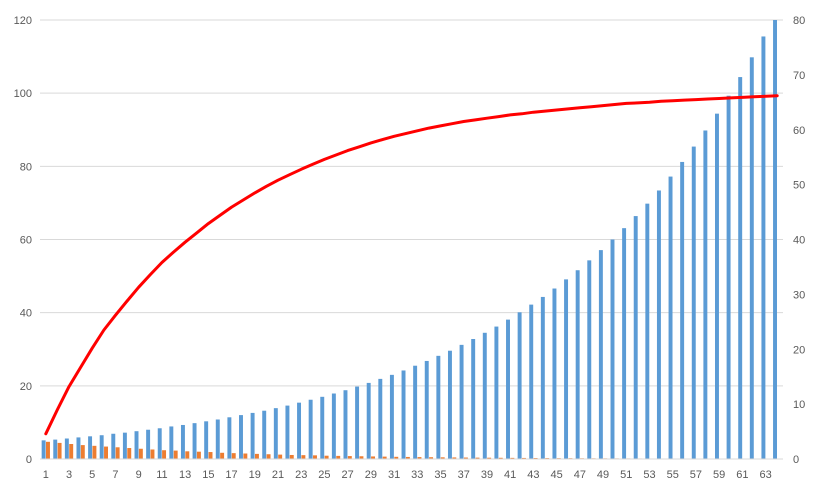 This screenshot has height=500, width=821. Describe the element at coordinates (46, 475) in the screenshot. I see `x-tick-label: 1` at that location.